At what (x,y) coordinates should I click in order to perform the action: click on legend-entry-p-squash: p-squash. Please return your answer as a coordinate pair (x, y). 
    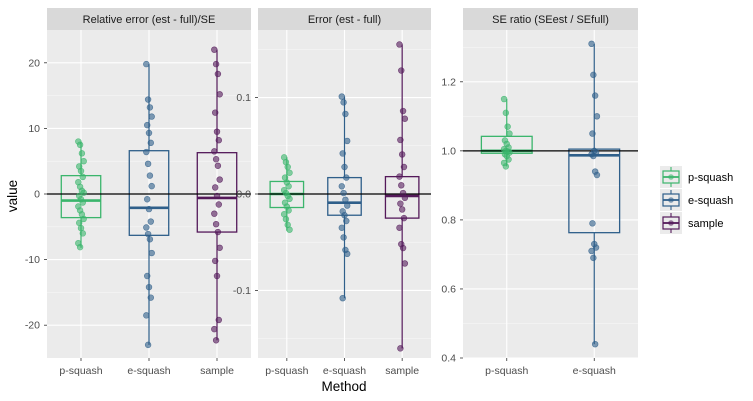
    Looking at the image, I should click on (696, 177).